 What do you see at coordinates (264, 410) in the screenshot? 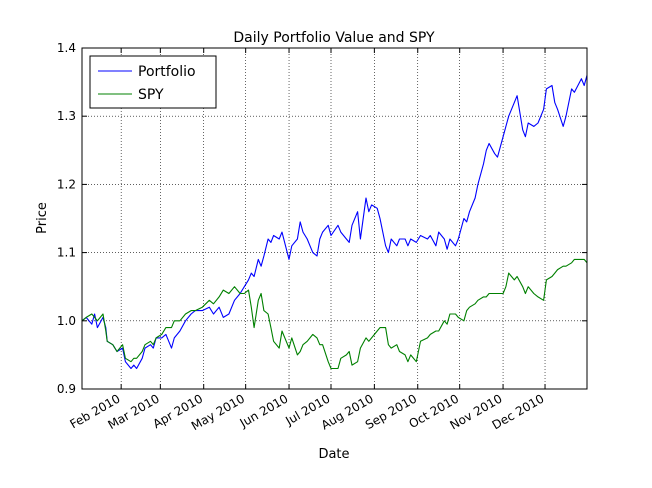
I see `x-tick-label: Jun 2010` at bounding box center [264, 410].